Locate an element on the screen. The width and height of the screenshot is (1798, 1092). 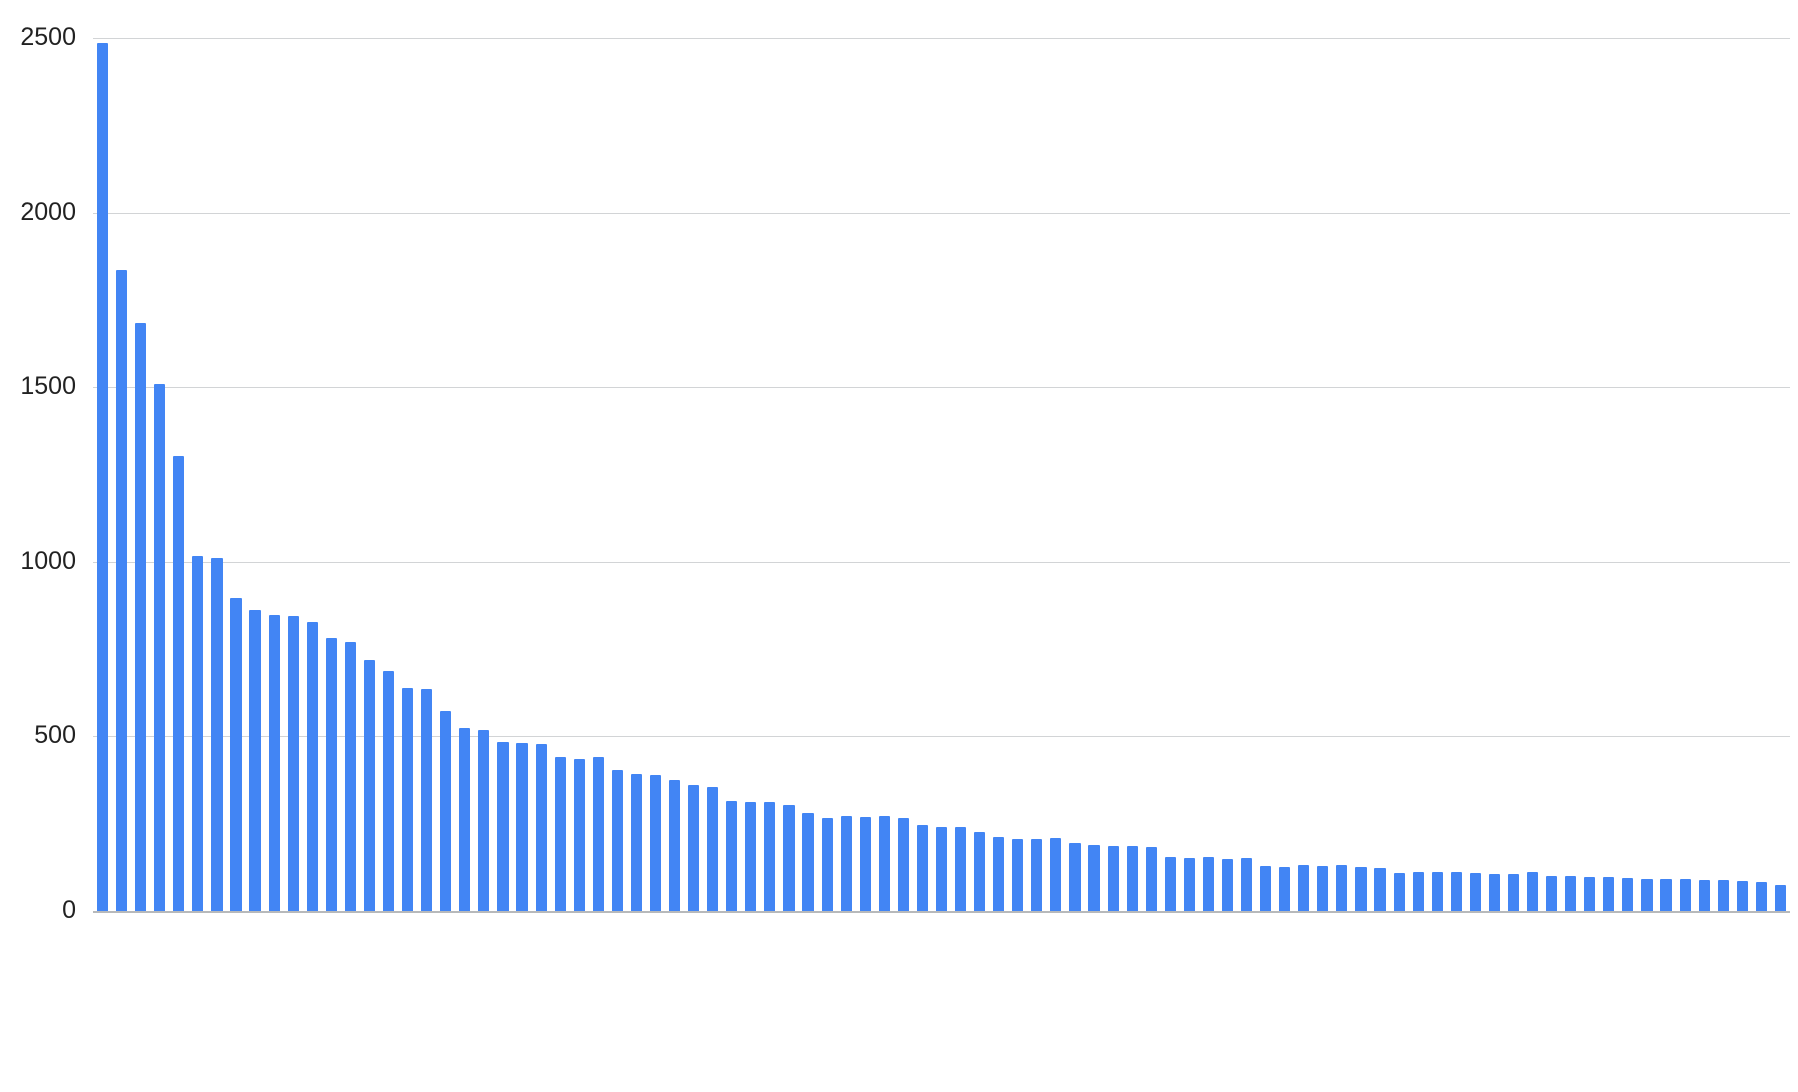
y-axis-tick-labels: 0 500 1000 1500 2000 2500 is located at coordinates (38, 546).